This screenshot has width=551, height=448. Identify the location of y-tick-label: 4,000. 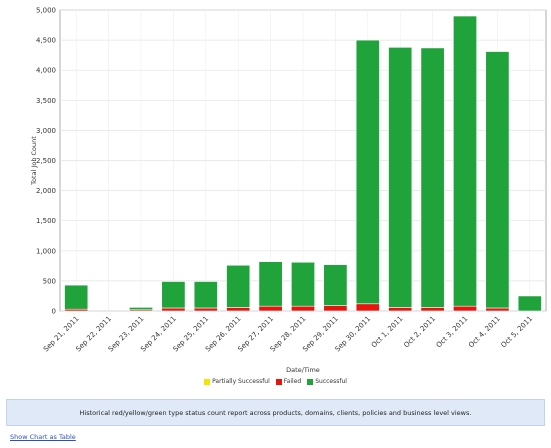
(46, 71).